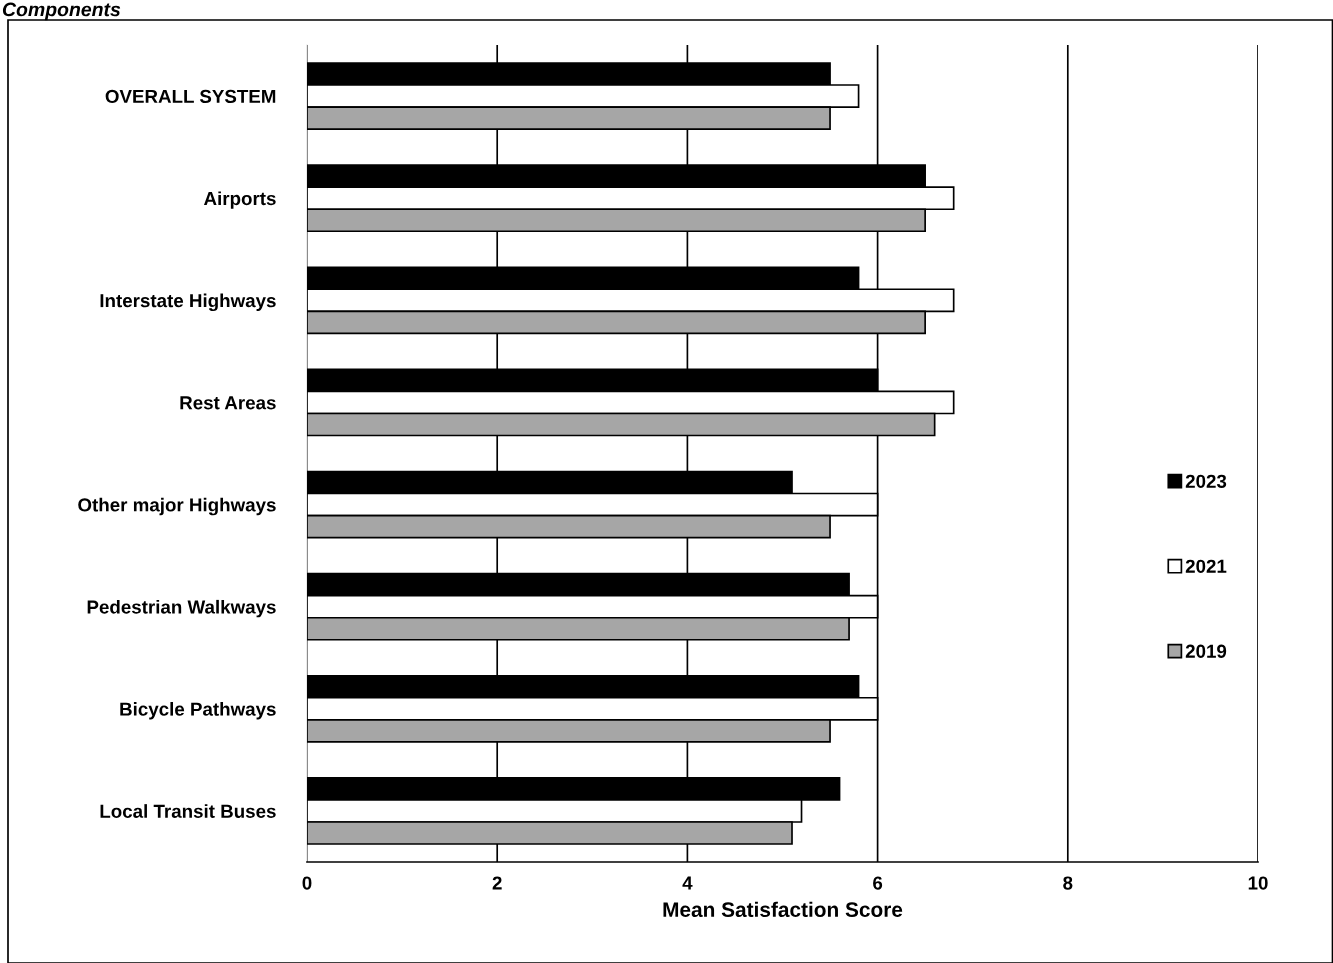  What do you see at coordinates (1258, 883) in the screenshot?
I see `x-tick-label: 10` at bounding box center [1258, 883].